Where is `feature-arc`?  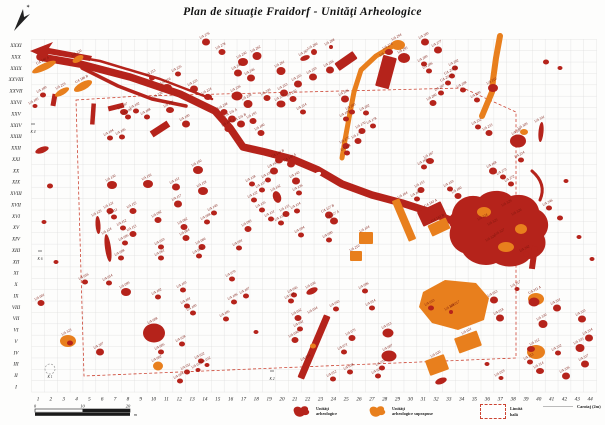
feature-arc is located at coordinates (537, 185).